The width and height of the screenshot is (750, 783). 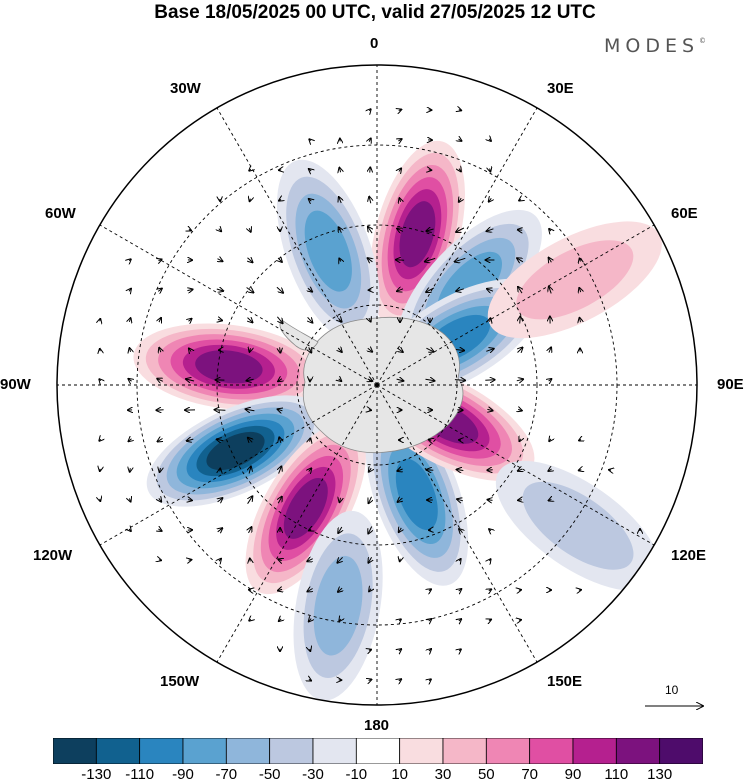 I want to click on lon-label-0: 0, so click(x=374, y=43).